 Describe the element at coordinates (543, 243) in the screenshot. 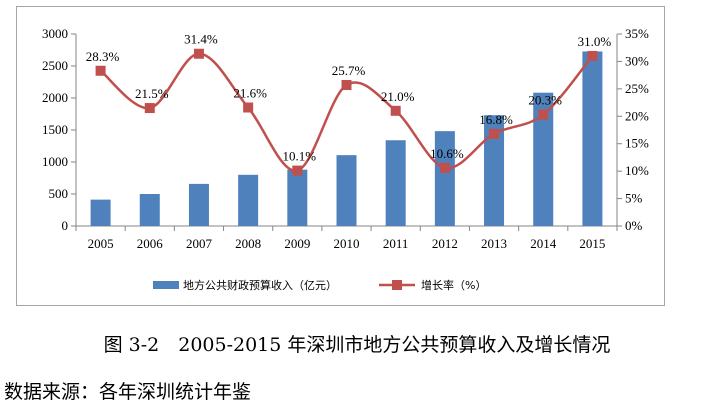

I see `x-tick-label: 2014` at that location.